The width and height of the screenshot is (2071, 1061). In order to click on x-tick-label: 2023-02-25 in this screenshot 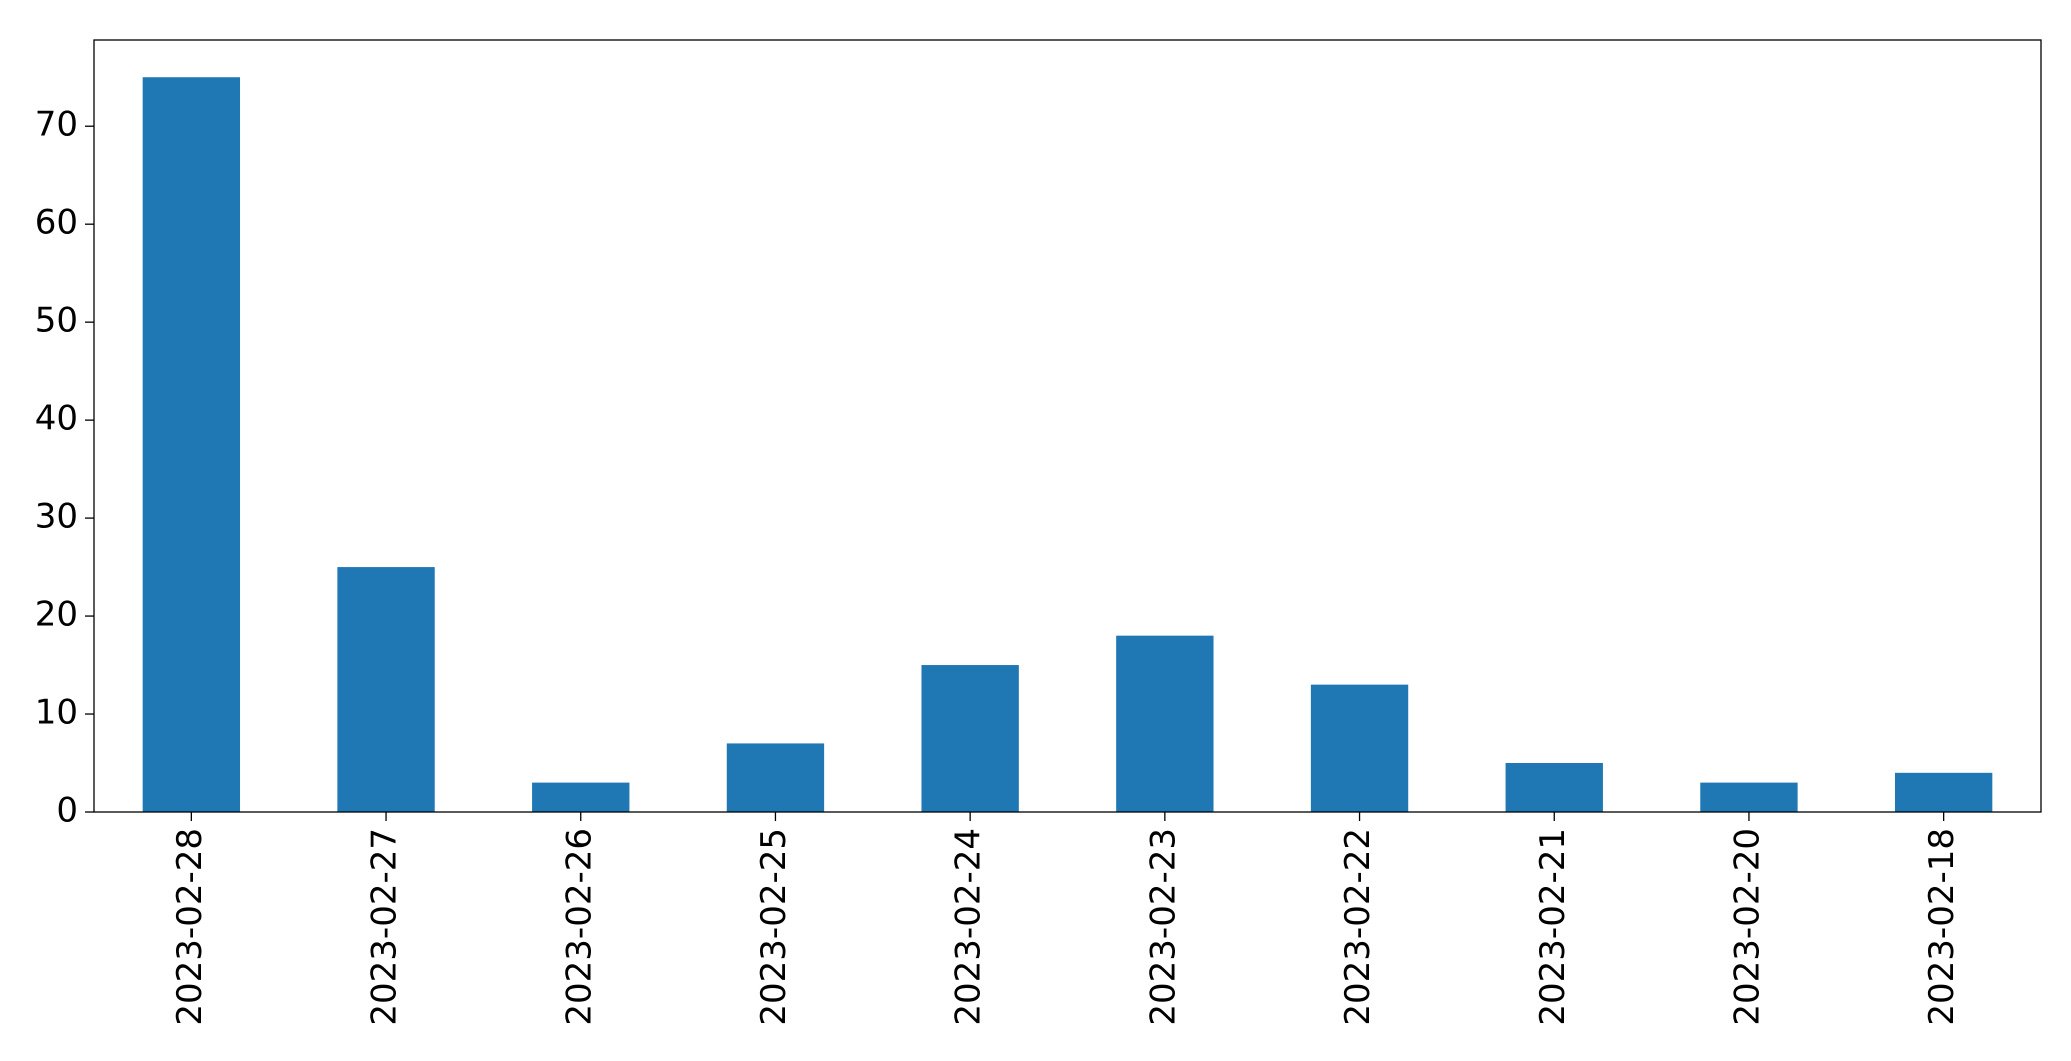, I will do `click(774, 927)`.